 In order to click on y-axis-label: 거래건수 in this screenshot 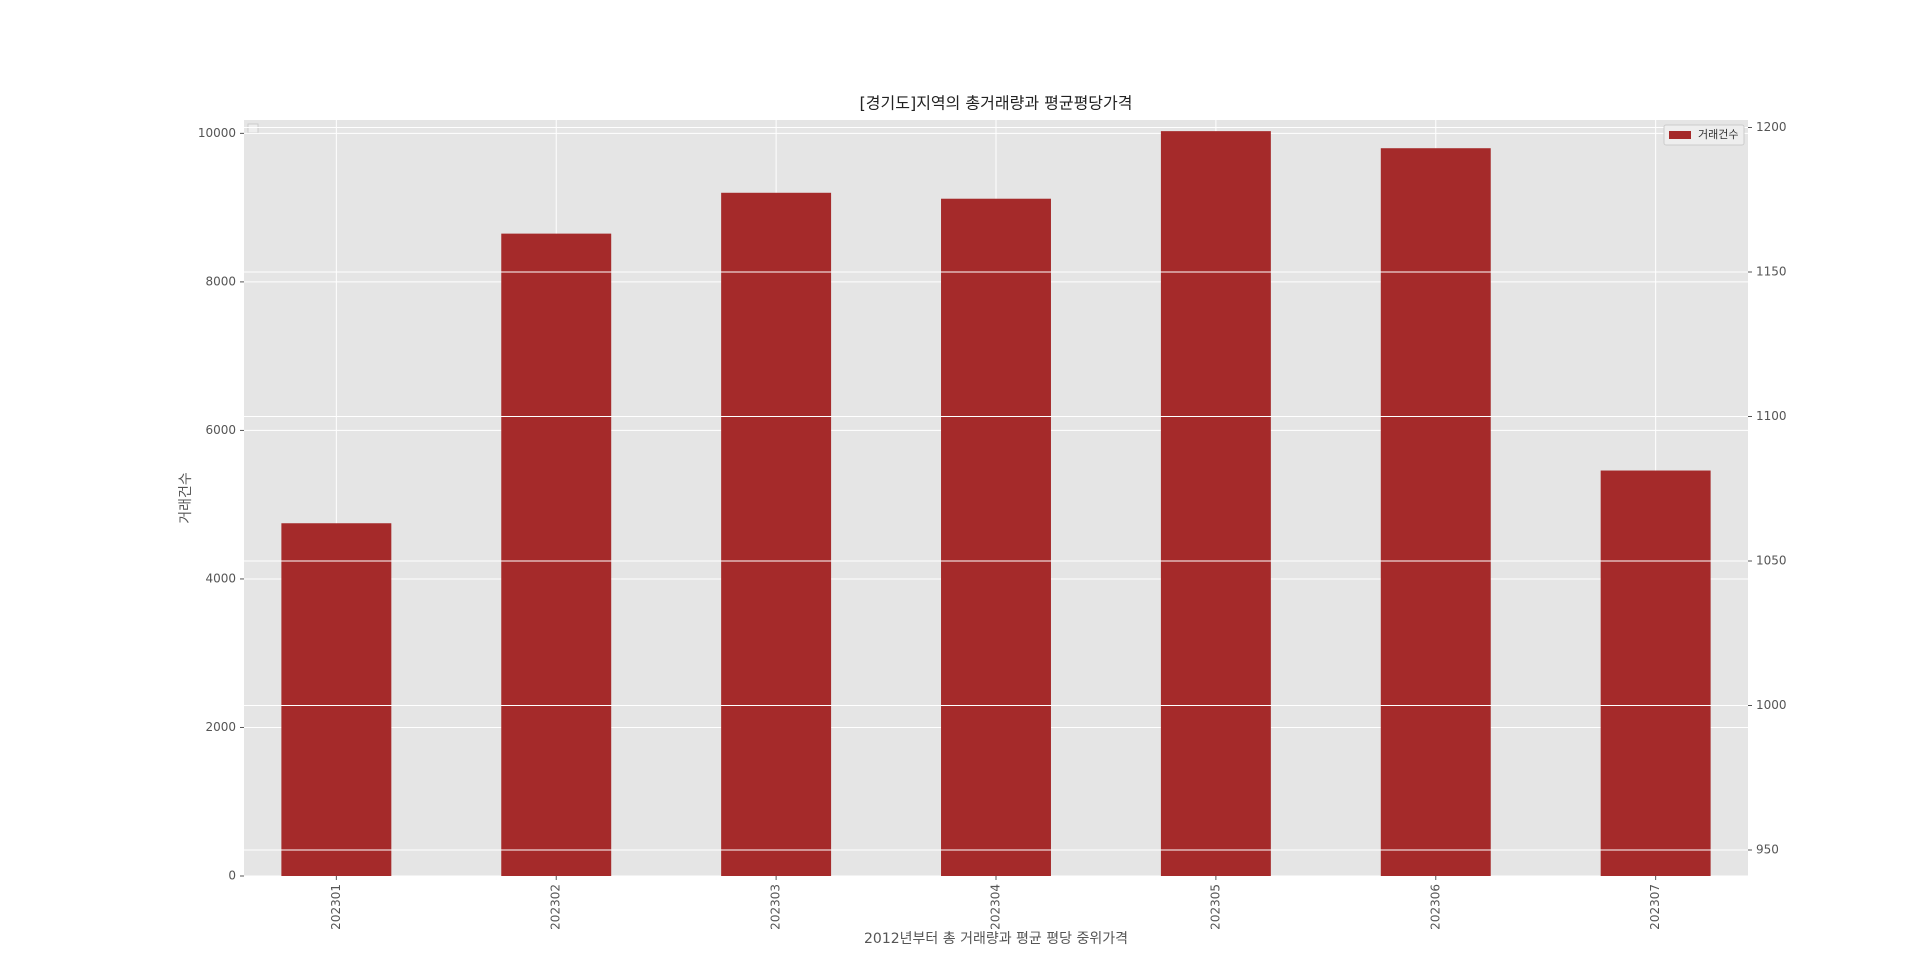, I will do `click(186, 498)`.